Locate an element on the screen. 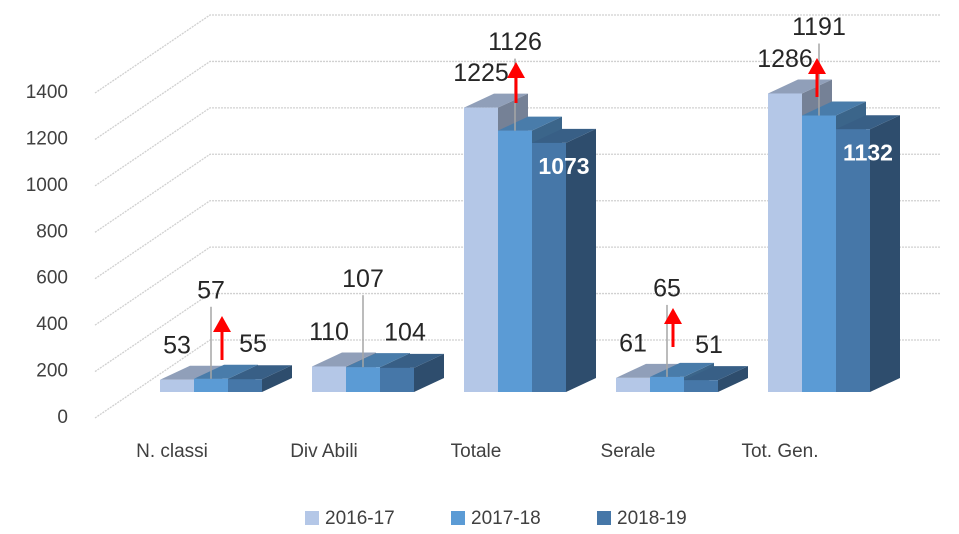 This screenshot has height=534, width=959. value-label: 1073 is located at coordinates (563, 166).